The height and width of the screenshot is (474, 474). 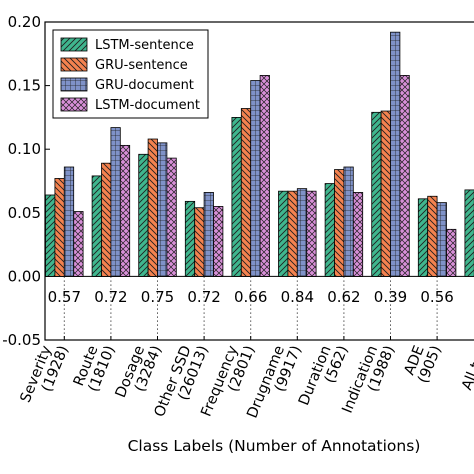 What do you see at coordinates (436, 297) in the screenshot?
I see `score-label: 0.56` at bounding box center [436, 297].